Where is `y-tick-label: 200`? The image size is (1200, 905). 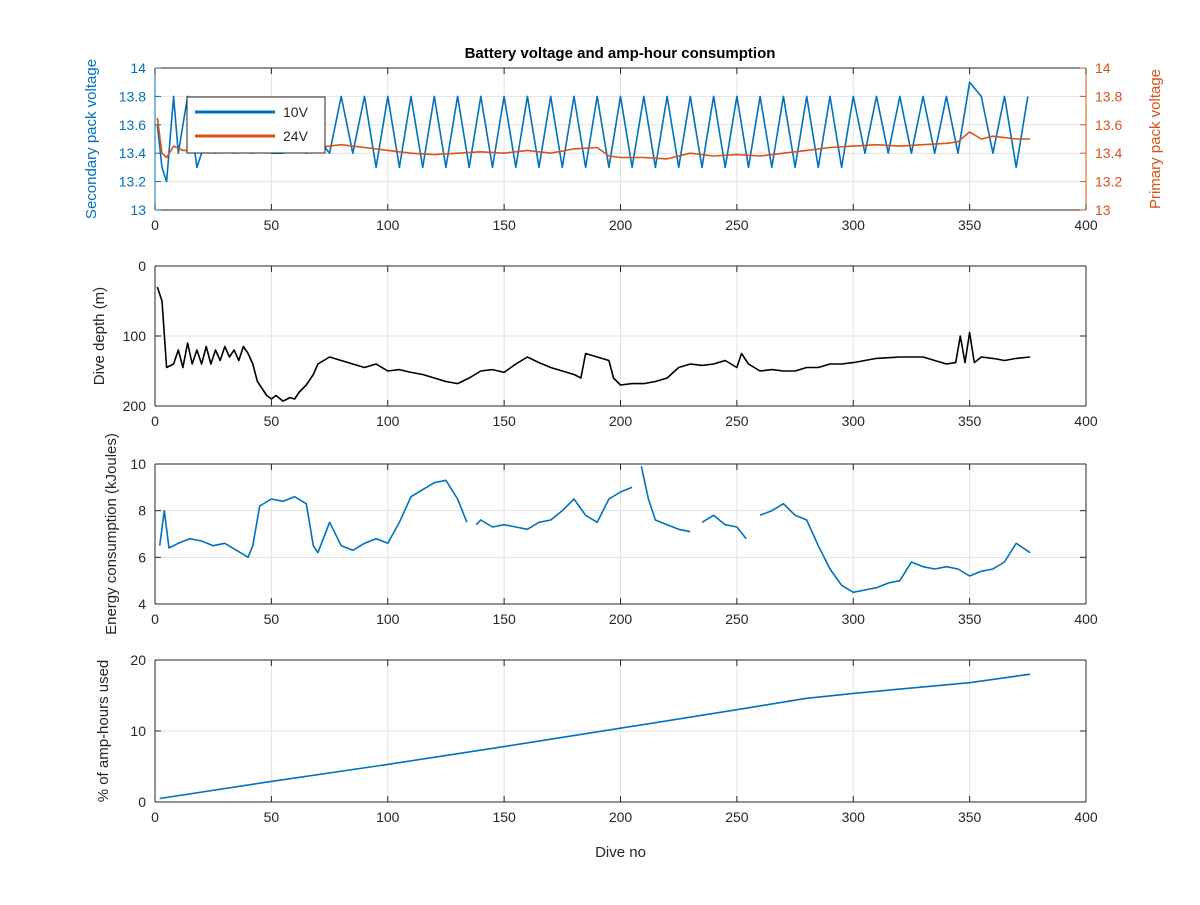 y-tick-label: 200 is located at coordinates (135, 406).